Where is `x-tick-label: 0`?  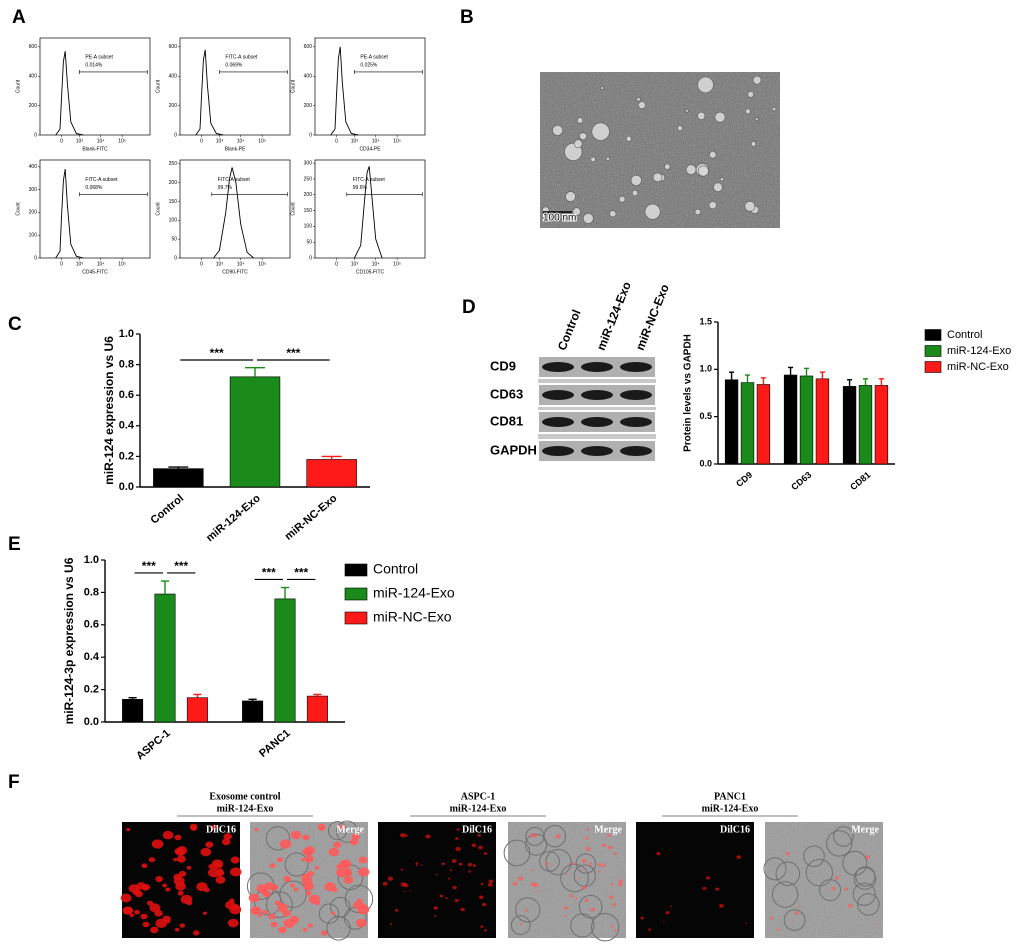 x-tick-label: 0 is located at coordinates (61, 264).